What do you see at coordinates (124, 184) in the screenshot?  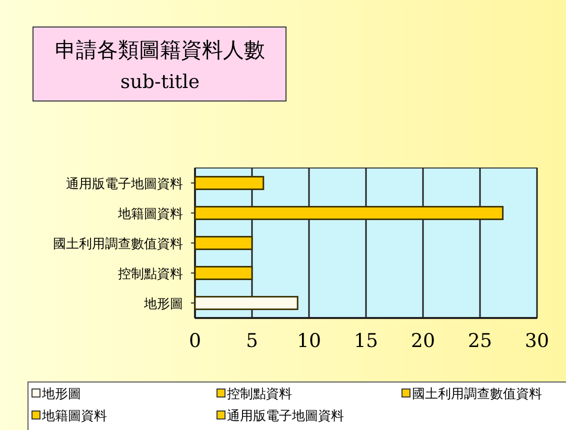 I see `y-tick-label: 通用版電子地圖資料` at bounding box center [124, 184].